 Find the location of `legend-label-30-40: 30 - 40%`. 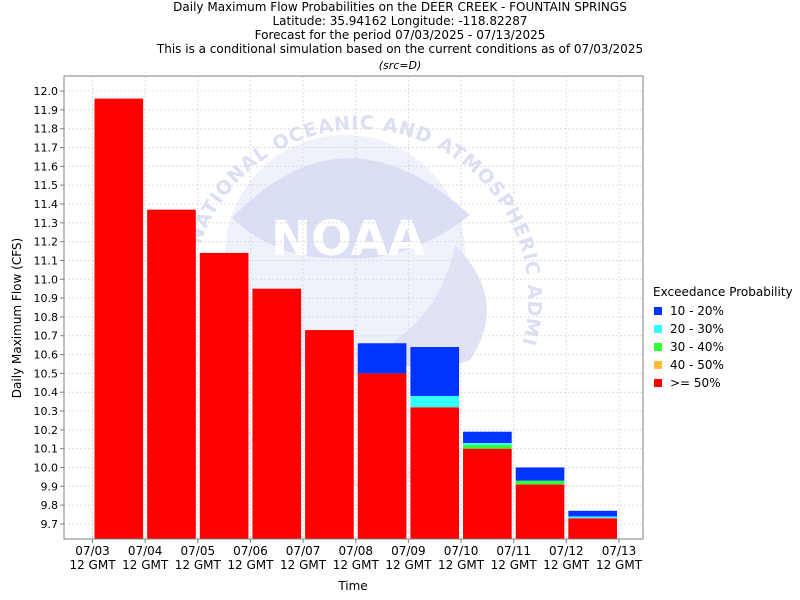

legend-label-30-40: 30 - 40% is located at coordinates (697, 347).